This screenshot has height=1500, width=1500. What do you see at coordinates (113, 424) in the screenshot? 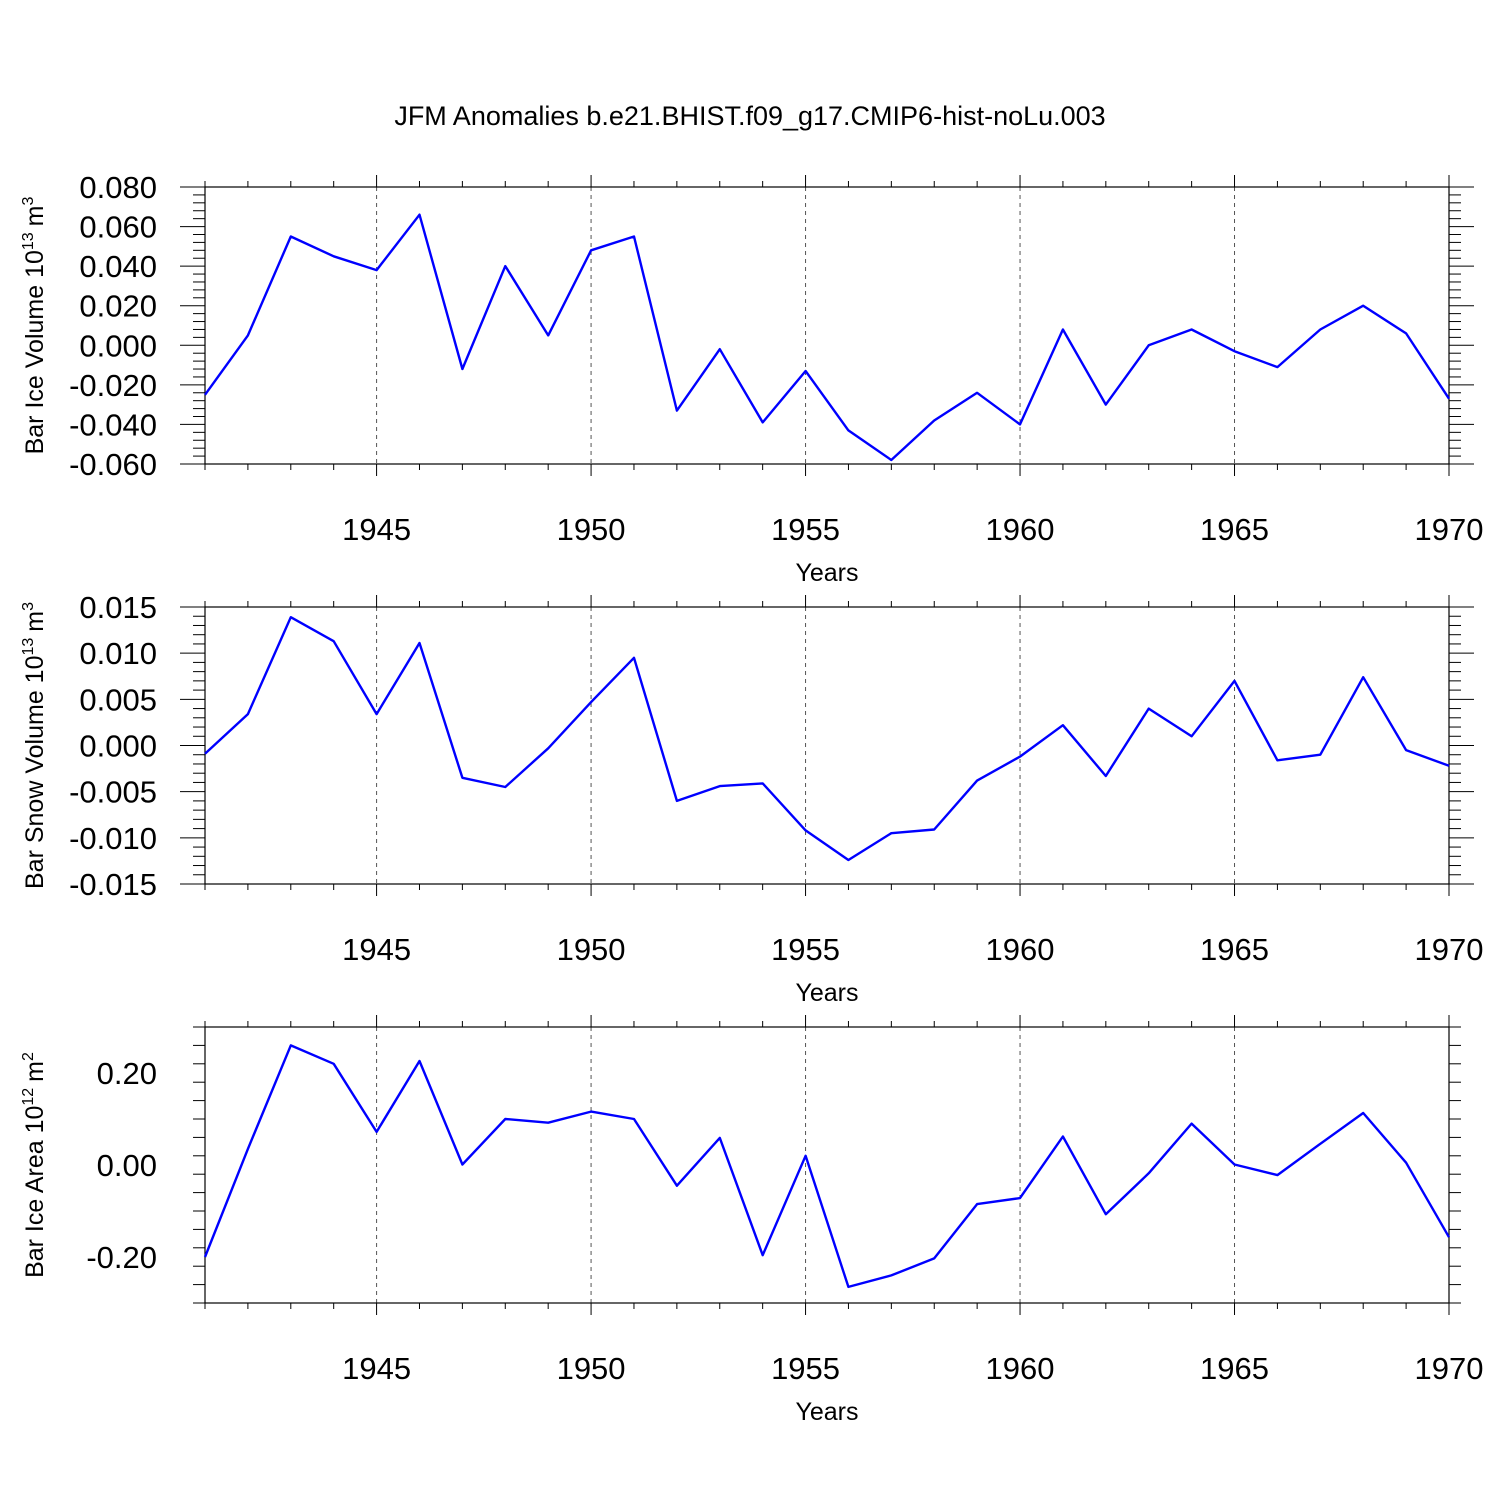
I see `y-tick-label: -0.040` at bounding box center [113, 424].